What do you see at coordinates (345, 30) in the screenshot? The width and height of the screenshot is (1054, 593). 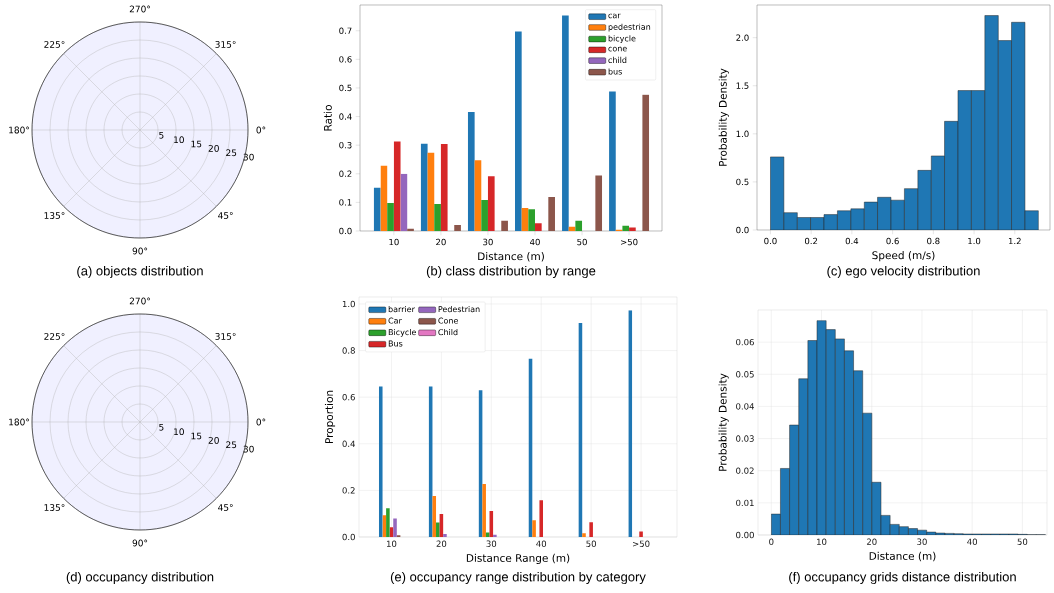 I see `y-tick-label: 0.7` at bounding box center [345, 30].